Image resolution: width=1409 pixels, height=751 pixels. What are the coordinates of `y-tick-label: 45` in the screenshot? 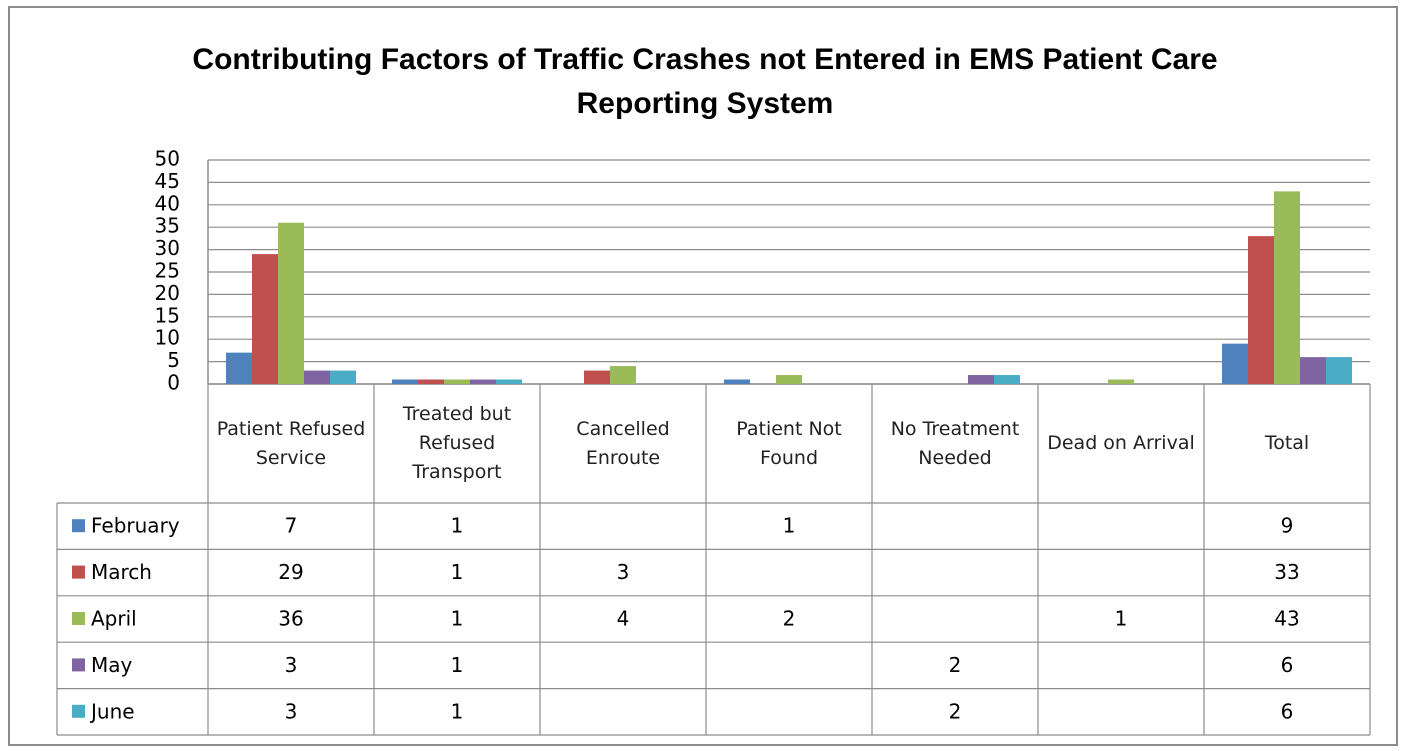 It's located at (167, 181).